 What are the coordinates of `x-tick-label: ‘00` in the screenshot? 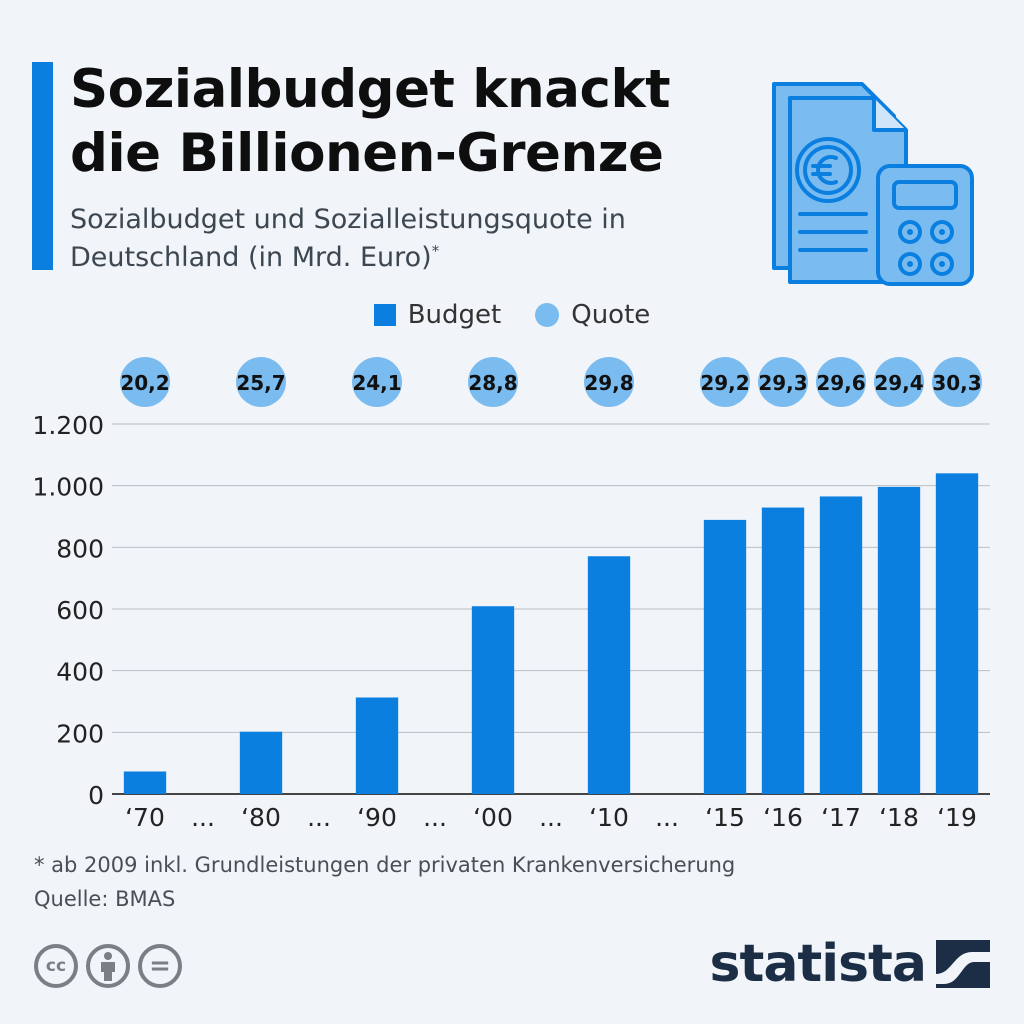 It's located at (493, 817).